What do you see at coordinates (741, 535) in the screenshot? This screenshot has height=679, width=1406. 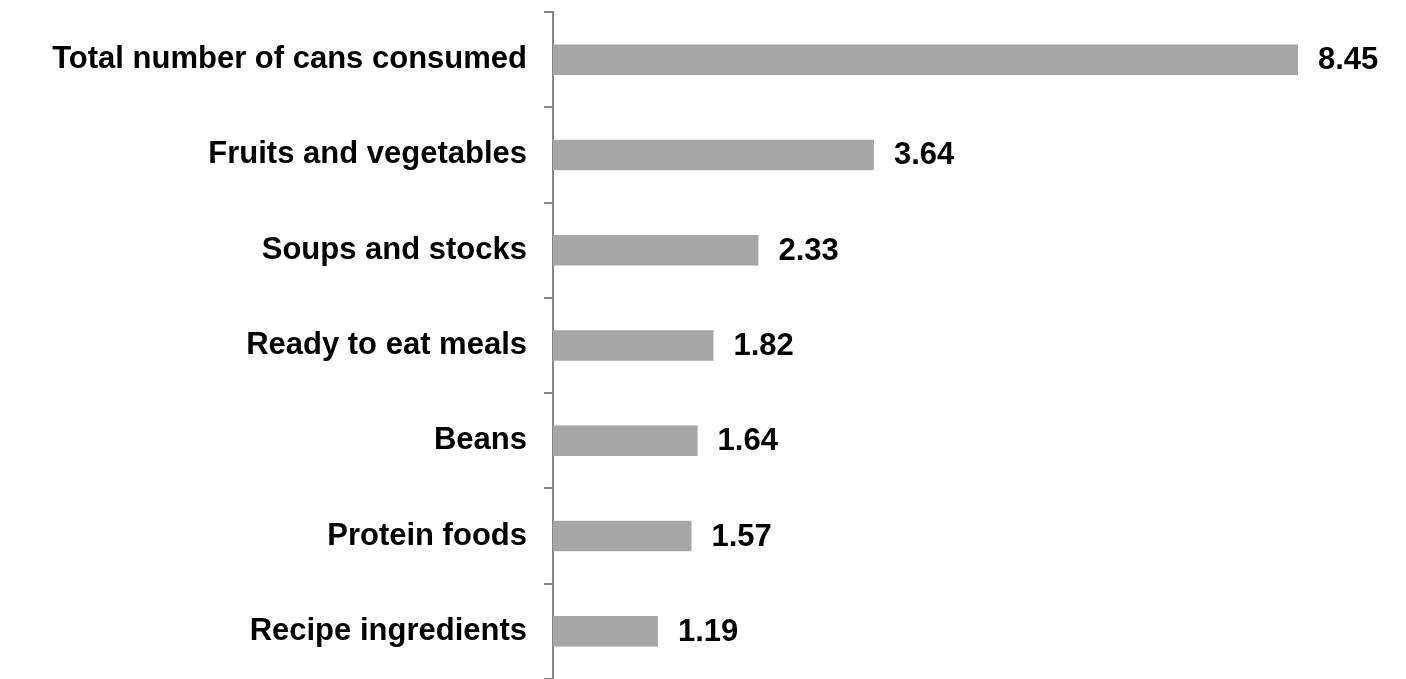 I see `data-label: 1.57` at bounding box center [741, 535].